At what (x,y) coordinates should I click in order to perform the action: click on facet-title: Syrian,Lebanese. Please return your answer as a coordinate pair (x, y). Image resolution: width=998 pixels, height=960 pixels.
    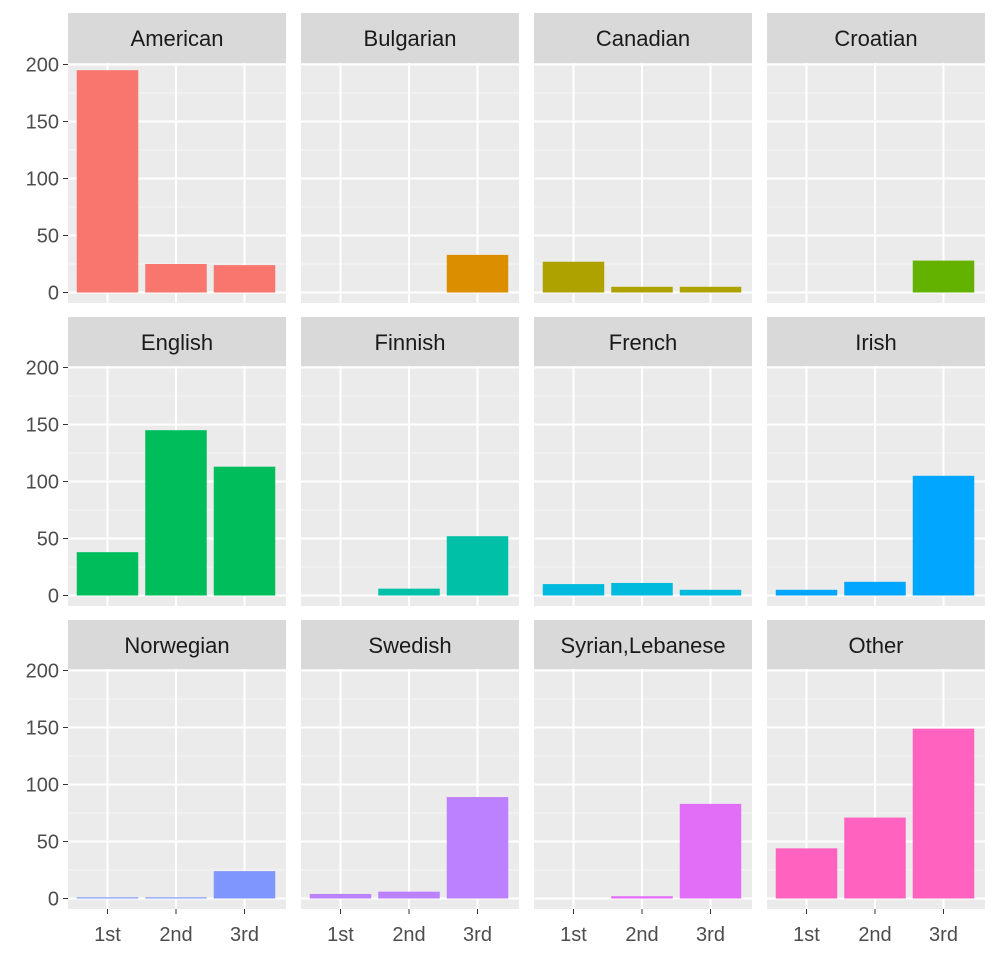
    Looking at the image, I should click on (642, 645).